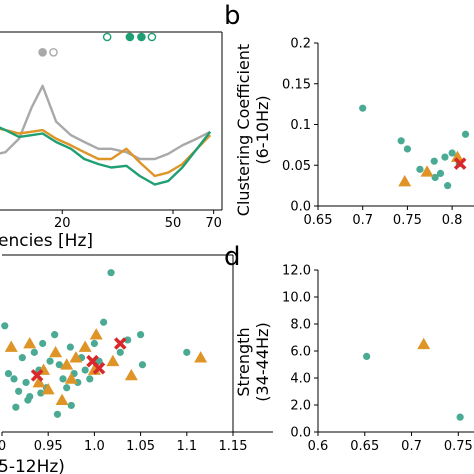 Image resolution: width=474 pixels, height=474 pixels. Describe the element at coordinates (104, 343) in the screenshot. I see `panel-c-points` at that location.